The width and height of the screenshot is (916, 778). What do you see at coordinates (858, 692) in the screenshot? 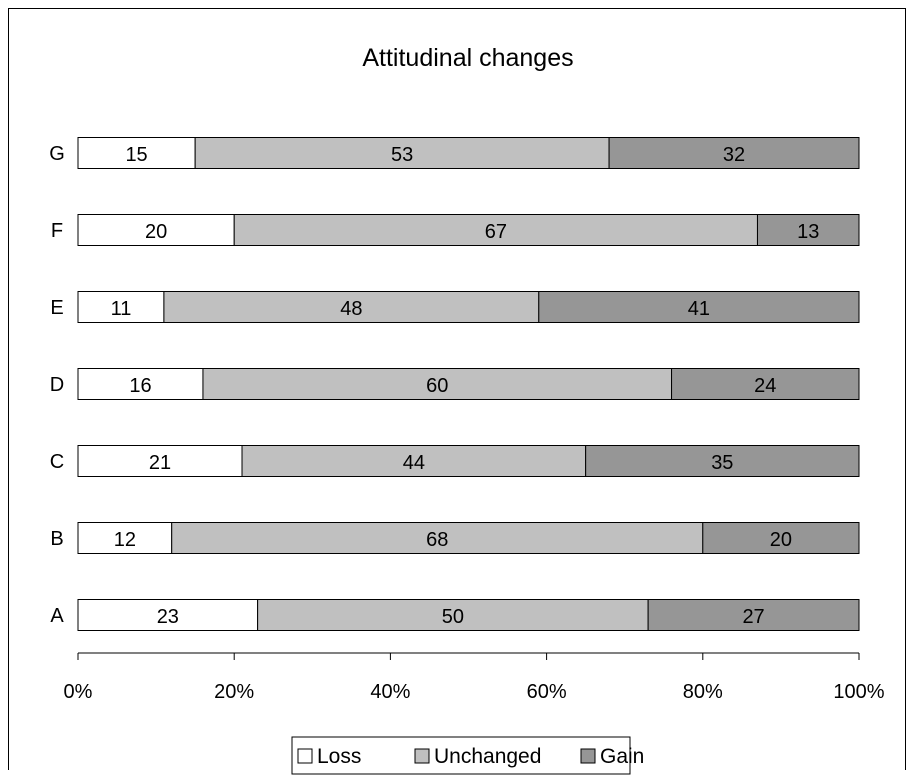
I see `x-tick-label: 100%` at bounding box center [858, 692].